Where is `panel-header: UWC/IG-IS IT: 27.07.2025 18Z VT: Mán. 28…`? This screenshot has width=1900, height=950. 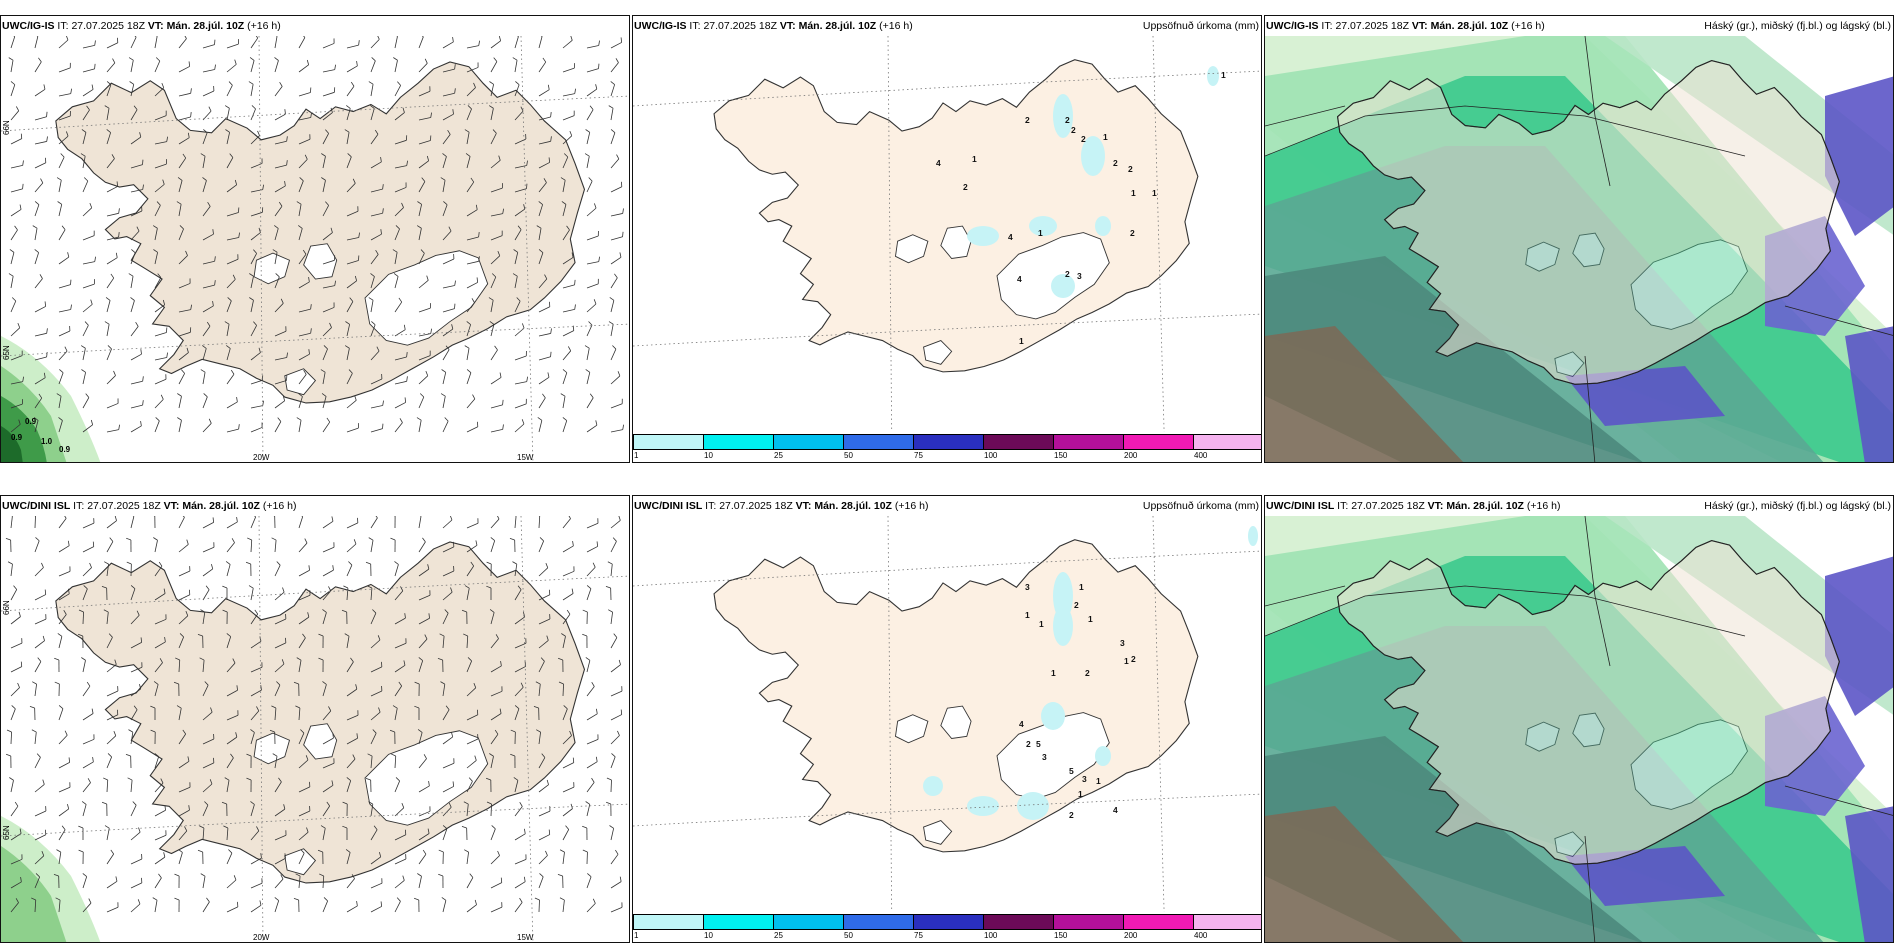
panel-header: UWC/IG-IS IT: 27.07.2025 18Z VT: Mán. 28… is located at coordinates (1579, 26).